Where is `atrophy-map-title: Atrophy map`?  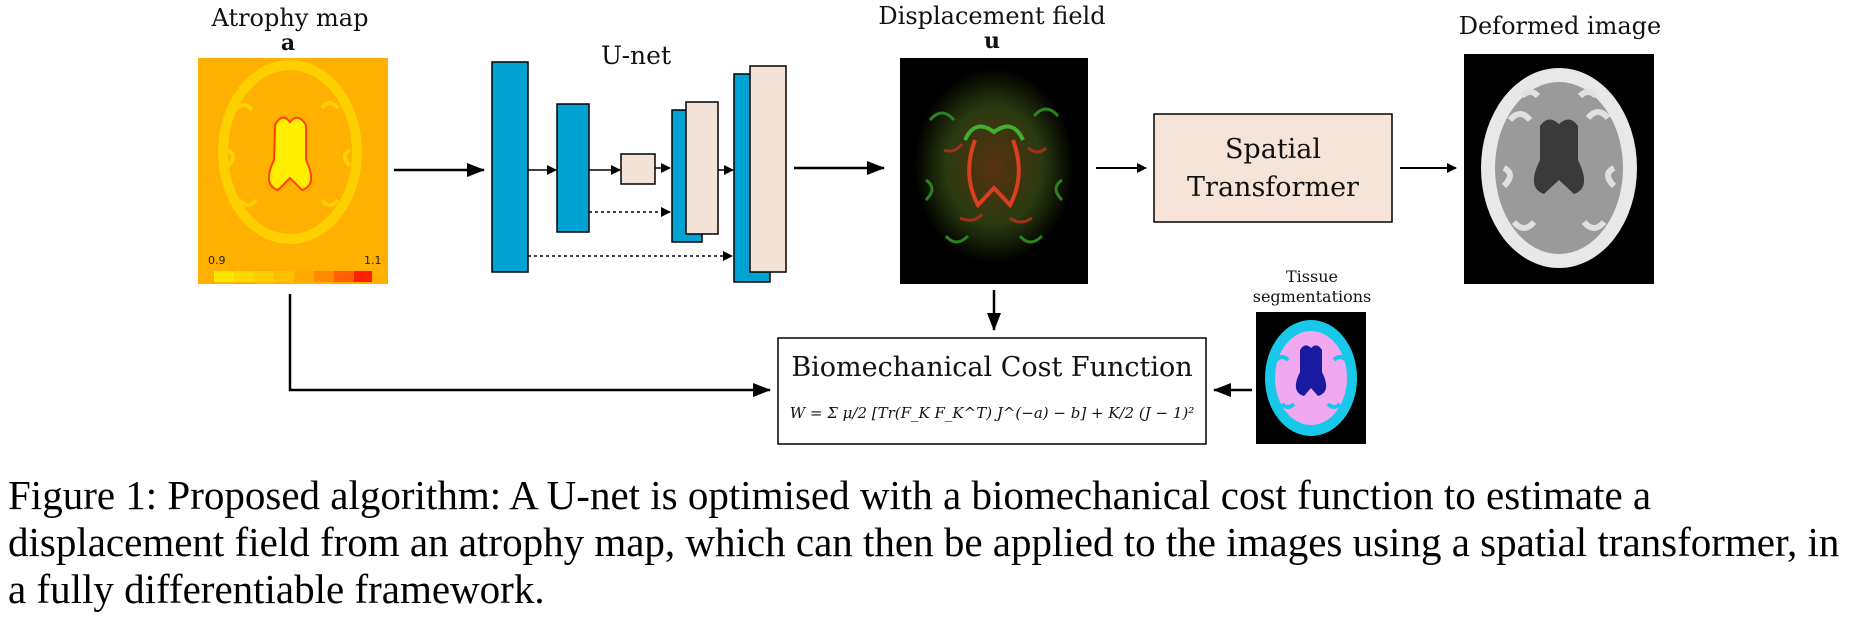 atrophy-map-title: Atrophy map is located at coordinates (290, 18).